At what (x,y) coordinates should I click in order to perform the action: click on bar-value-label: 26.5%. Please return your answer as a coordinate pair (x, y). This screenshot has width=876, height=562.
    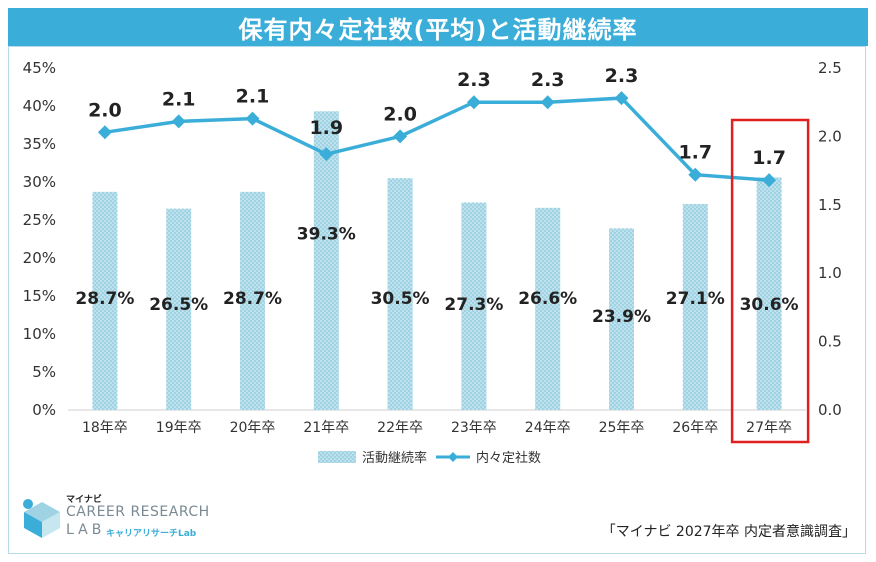
    Looking at the image, I should click on (178, 305).